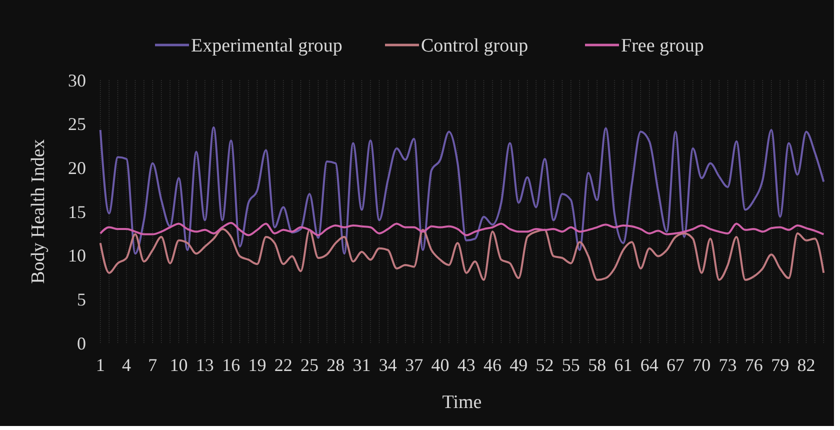 This screenshot has height=430, width=840. What do you see at coordinates (77, 256) in the screenshot?
I see `y-tick-label: 10` at bounding box center [77, 256].